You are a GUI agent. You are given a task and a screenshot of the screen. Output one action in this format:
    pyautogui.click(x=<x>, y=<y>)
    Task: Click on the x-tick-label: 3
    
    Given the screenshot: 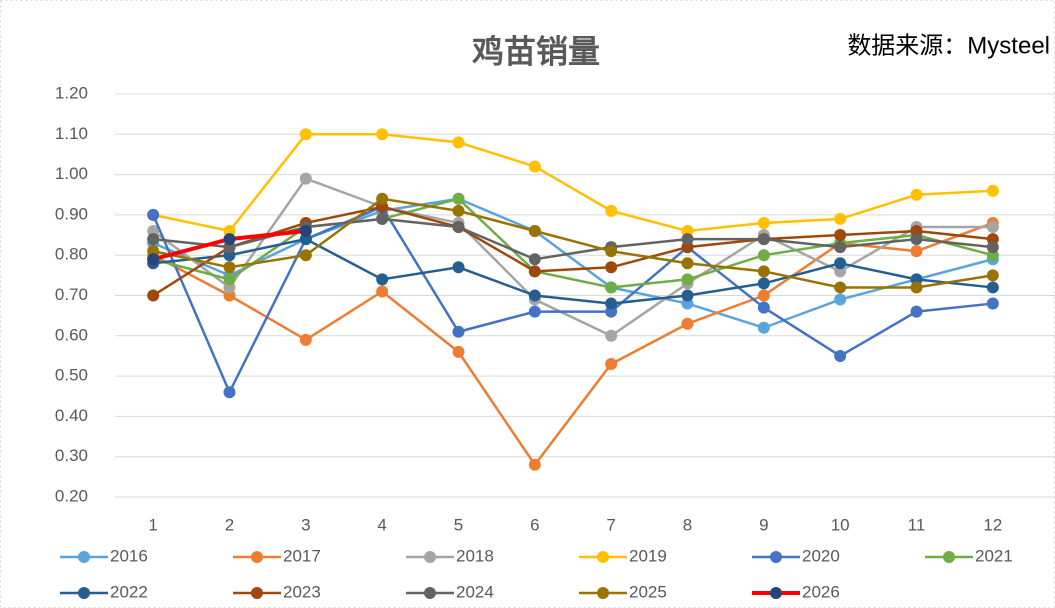 What is the action you would take?
    pyautogui.click(x=305, y=524)
    